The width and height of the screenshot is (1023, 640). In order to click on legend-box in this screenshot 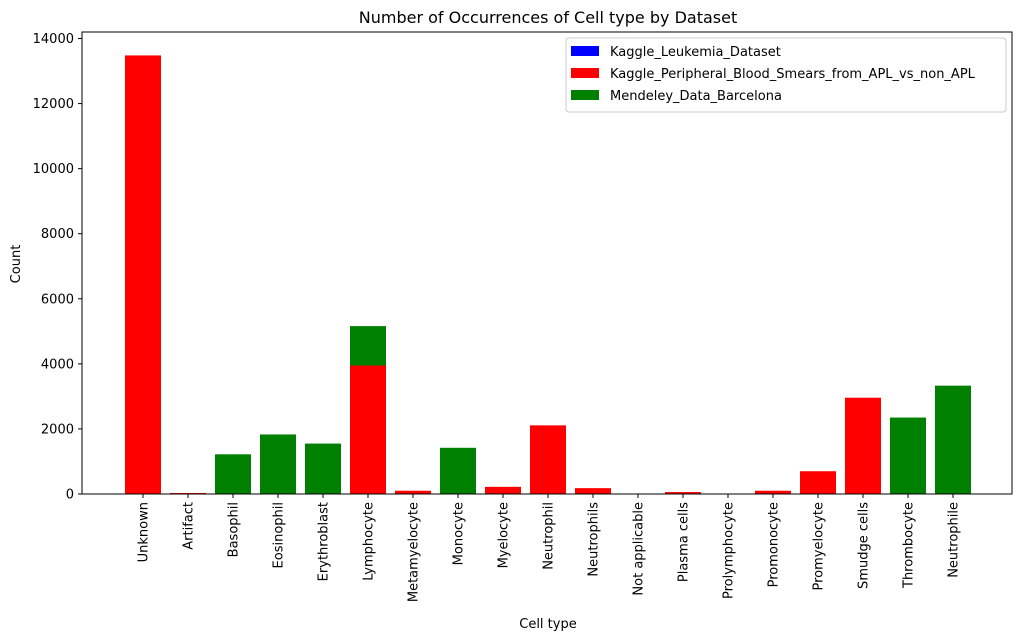, I will do `click(786, 75)`.